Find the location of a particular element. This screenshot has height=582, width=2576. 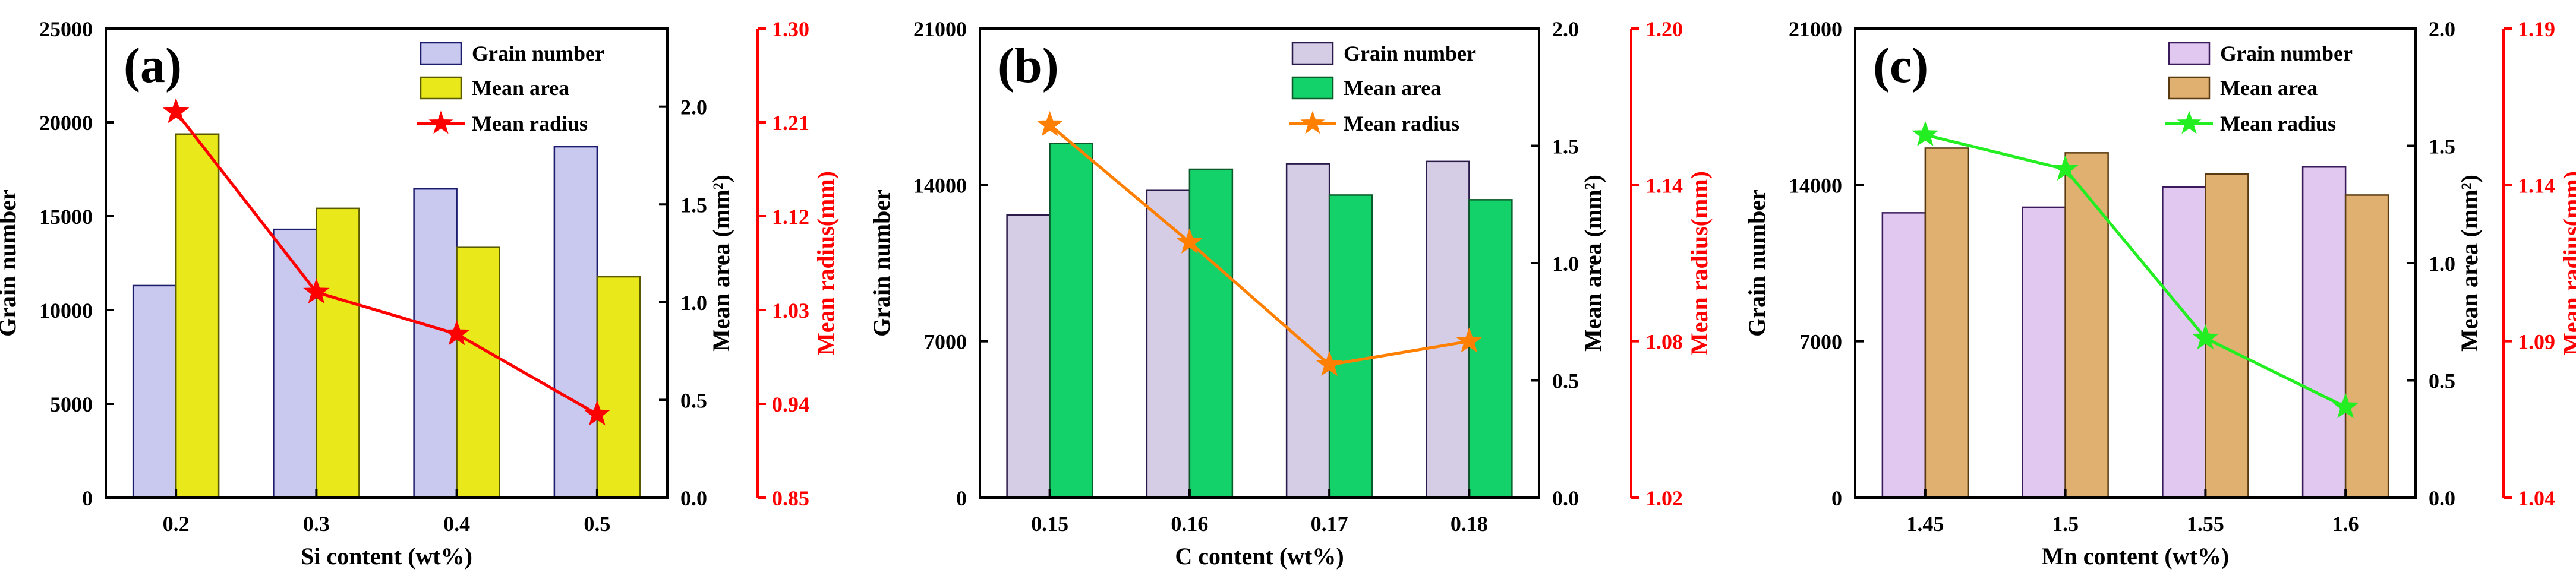

x-axis-tick-label: 1.45 is located at coordinates (1925, 524).